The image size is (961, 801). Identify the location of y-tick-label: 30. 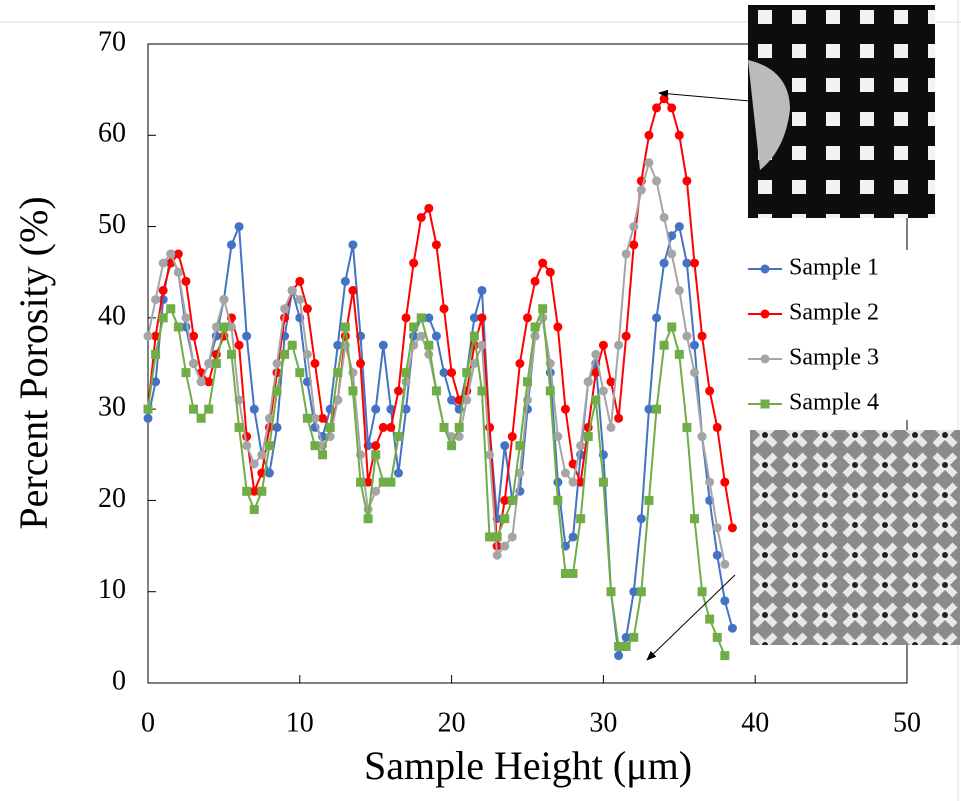
(112, 407).